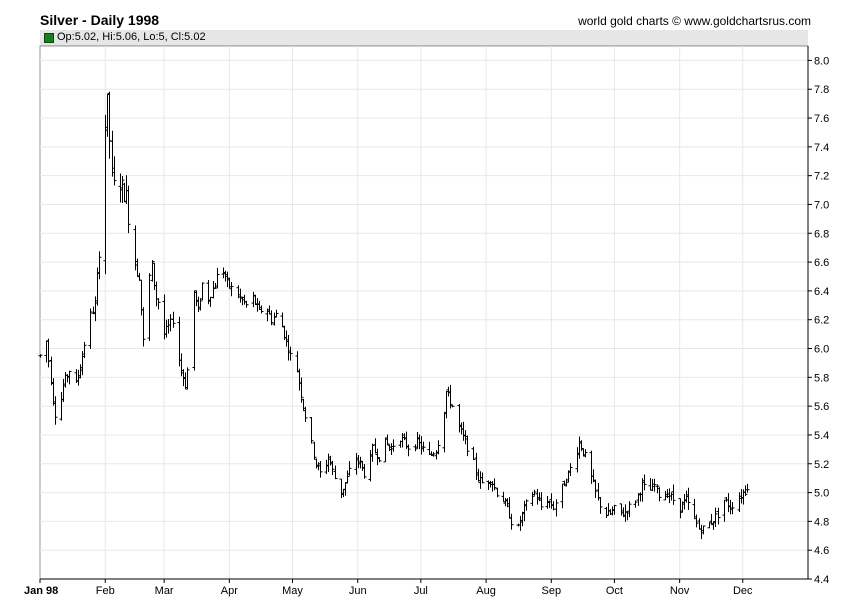 The width and height of the screenshot is (850, 616). I want to click on x-tick-label: Jun, so click(358, 591).